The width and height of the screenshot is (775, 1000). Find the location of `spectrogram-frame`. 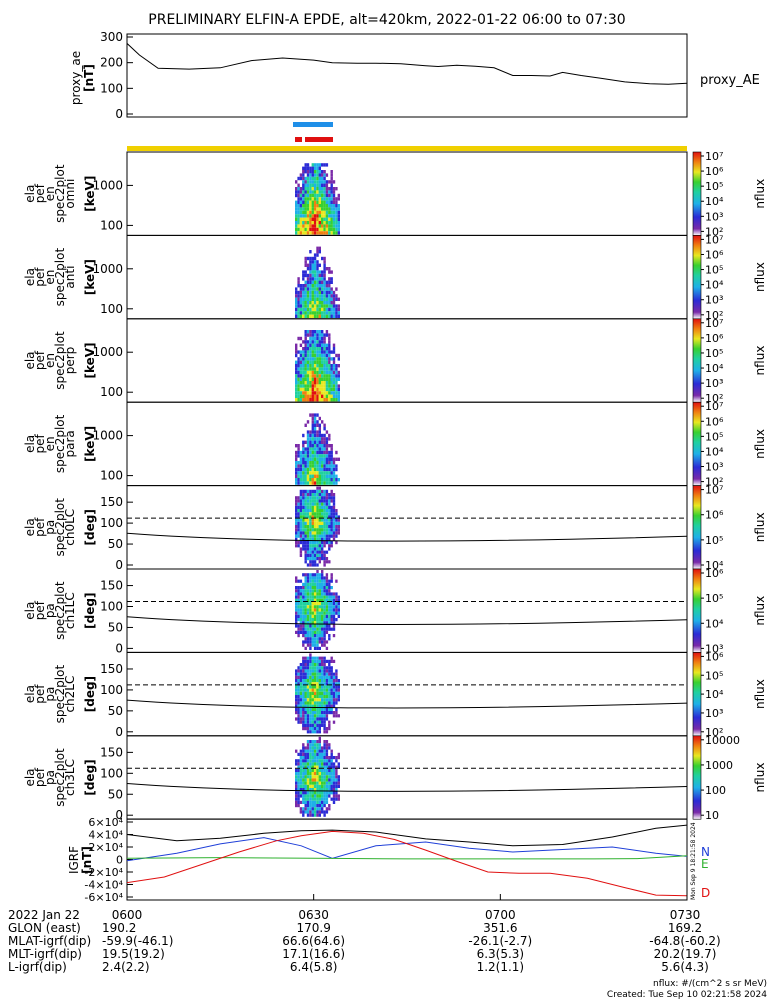

spectrogram-frame is located at coordinates (407, 444).